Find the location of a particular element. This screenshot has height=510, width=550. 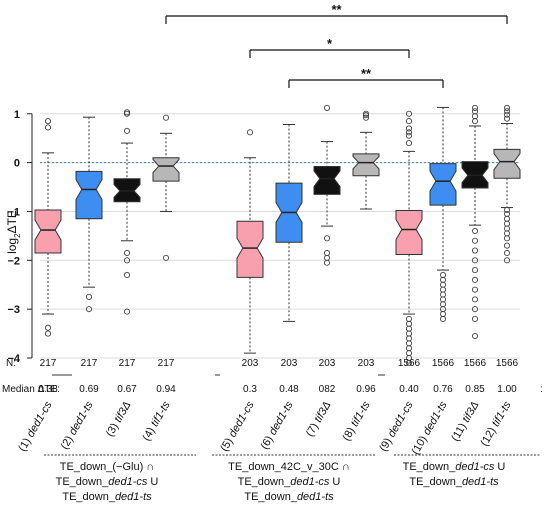

y-tick-label: 0 is located at coordinates (17, 164).